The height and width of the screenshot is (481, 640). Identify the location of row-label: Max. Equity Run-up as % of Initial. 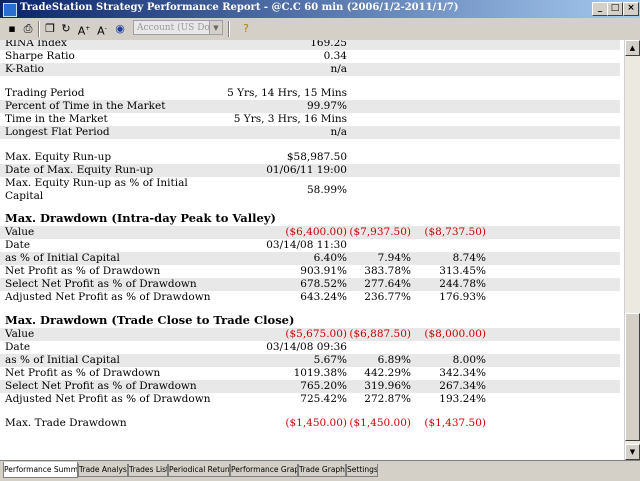
(96, 183).